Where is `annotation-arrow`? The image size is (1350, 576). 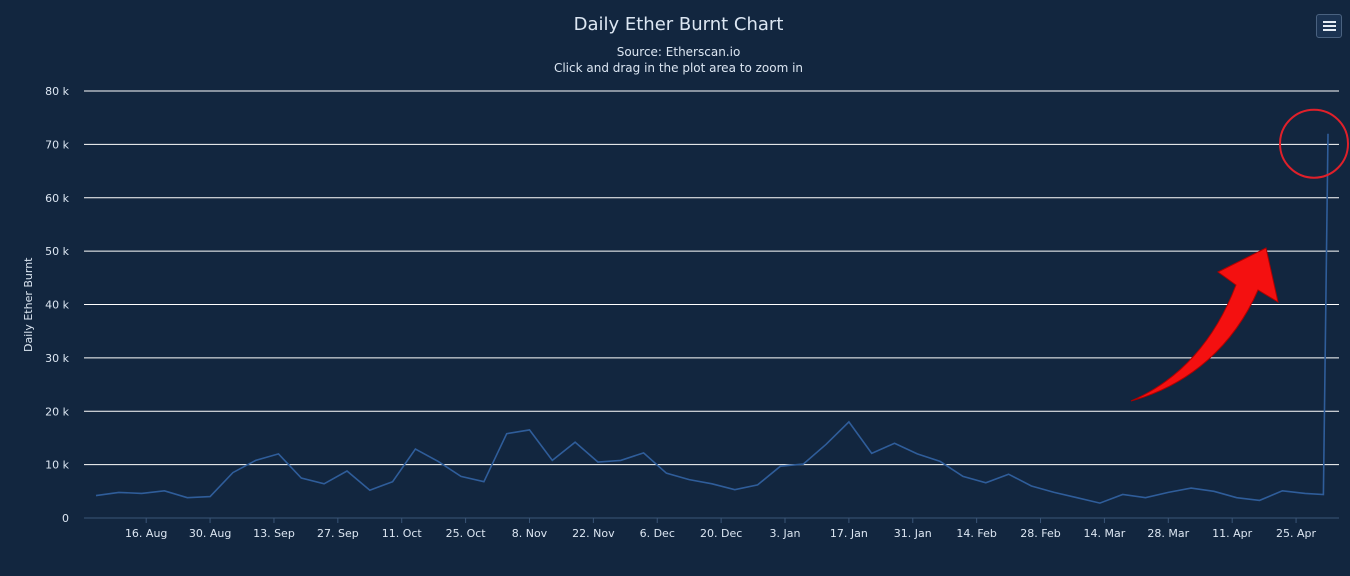
annotation-arrow is located at coordinates (1204, 324).